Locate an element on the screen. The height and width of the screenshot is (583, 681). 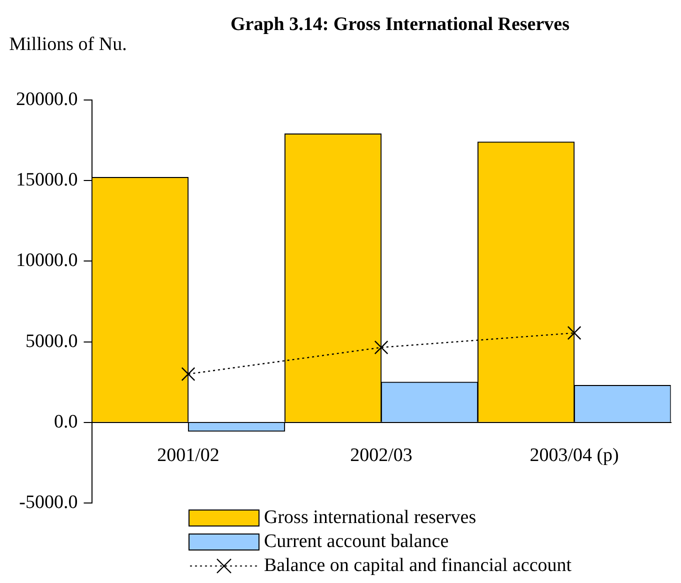
y-tick-label: 10000.0 is located at coordinates (47, 261).